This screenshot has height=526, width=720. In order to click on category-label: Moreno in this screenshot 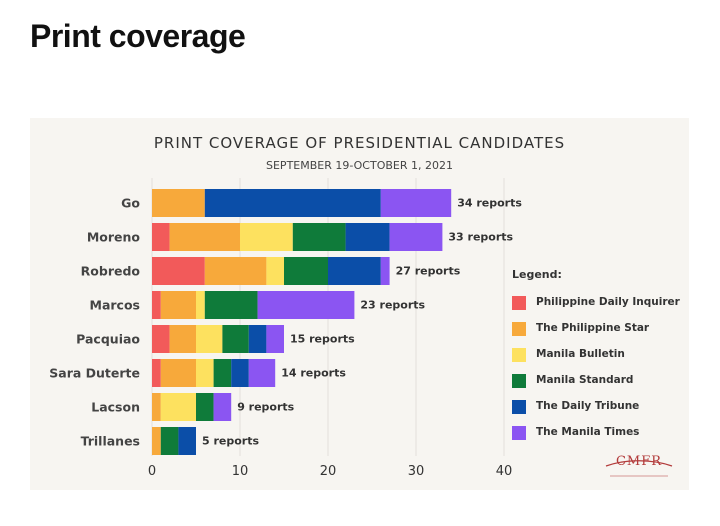, I will do `click(113, 237)`.